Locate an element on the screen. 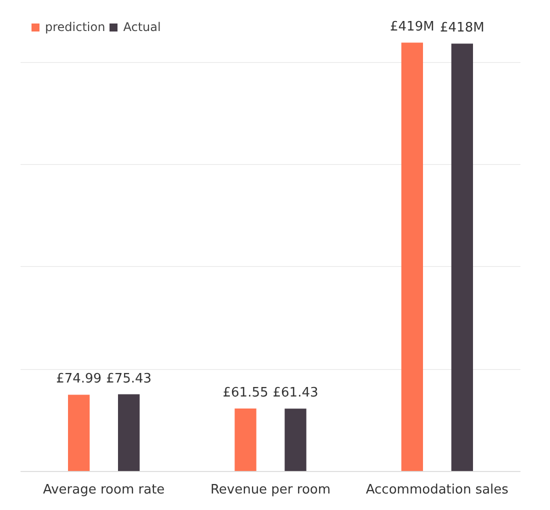 This screenshot has height=510, width=550. data-label: £61.43 is located at coordinates (295, 393).